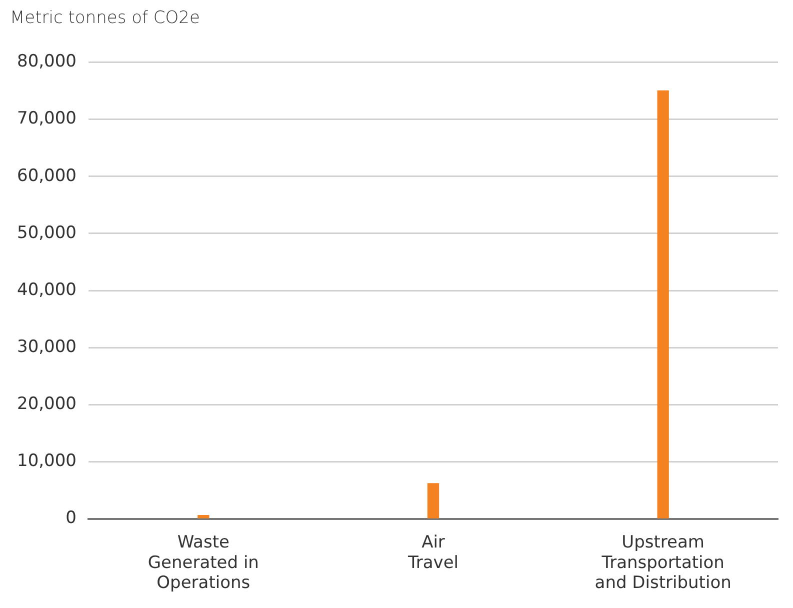 This screenshot has height=608, width=793. I want to click on y-tick-label: 10,000, so click(46, 461).